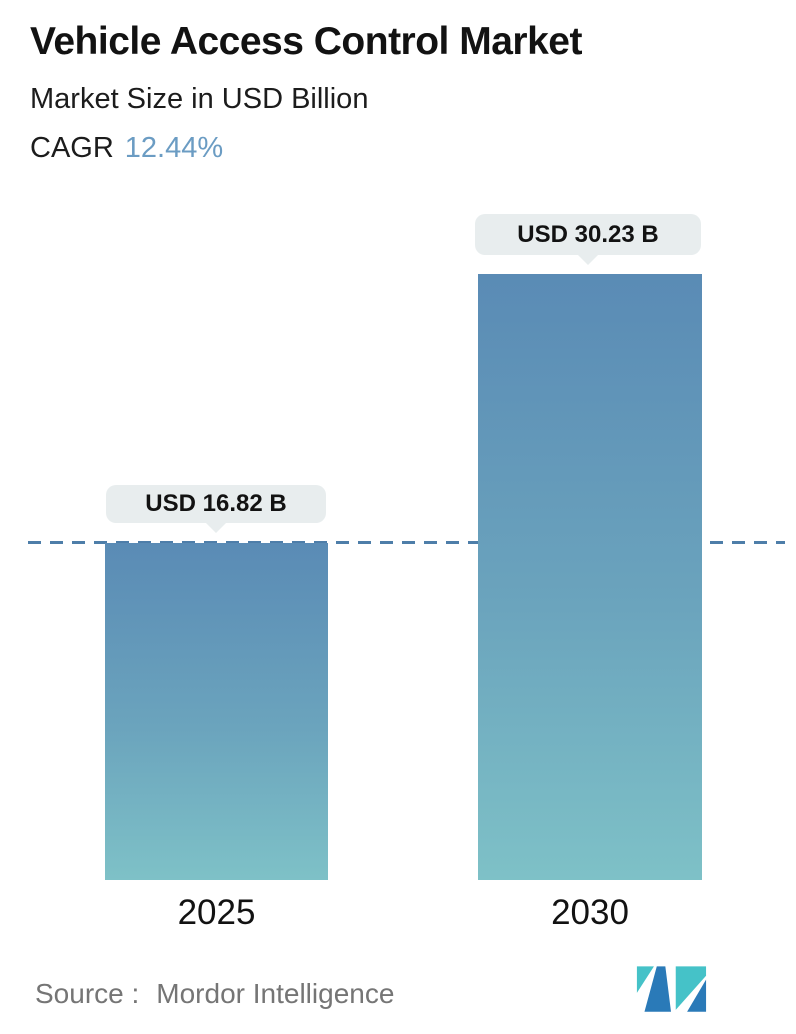 This screenshot has height=1034, width=796. I want to click on source-line: Source : Mordor Intelligence, so click(214, 994).